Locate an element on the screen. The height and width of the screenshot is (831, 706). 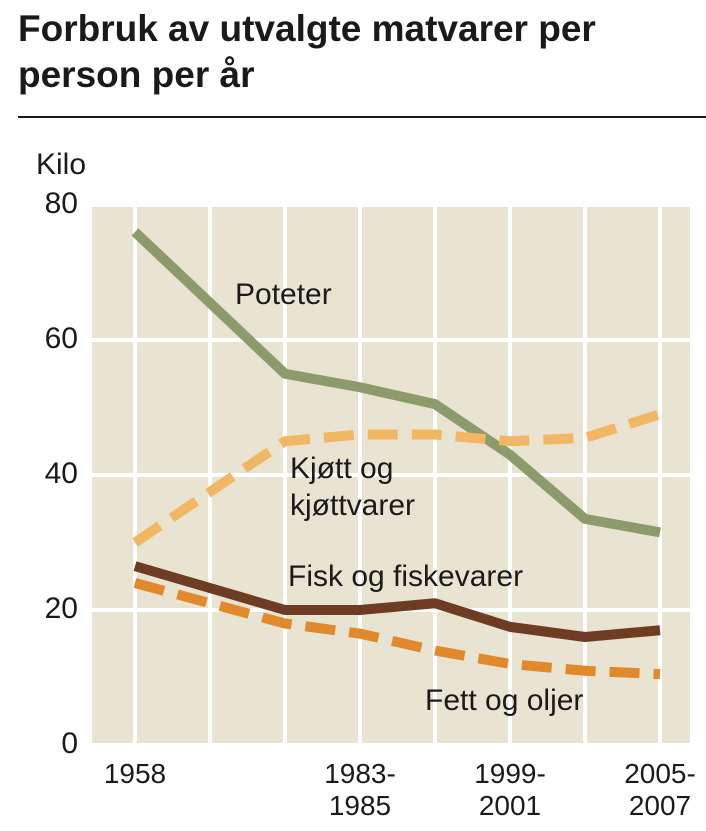
y-tick-label: 0 is located at coordinates (69, 743).